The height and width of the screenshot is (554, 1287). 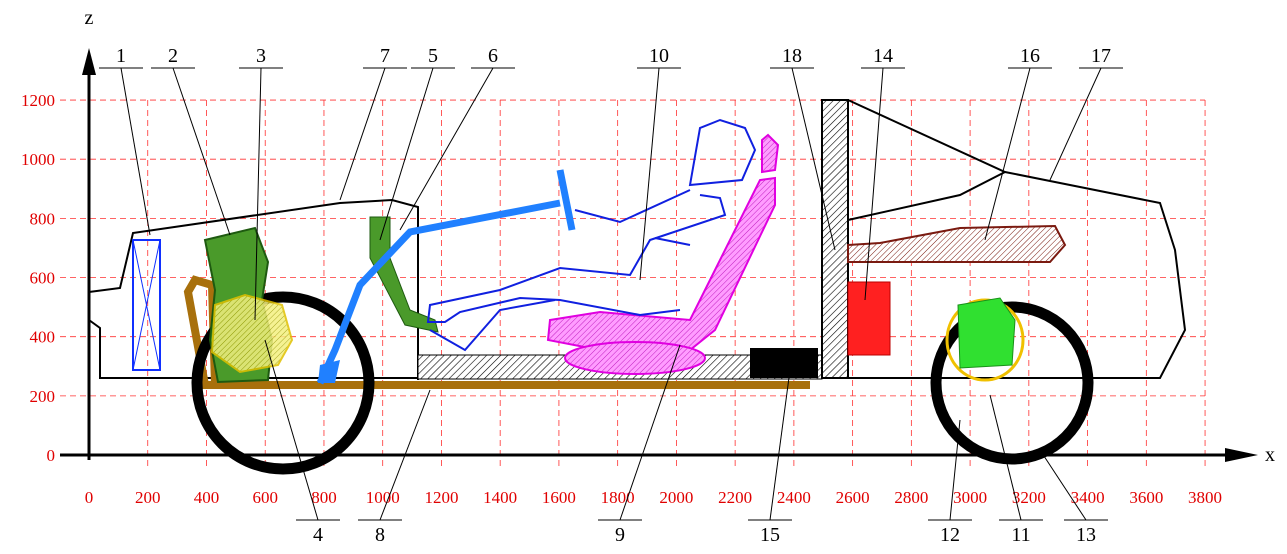 I want to click on x-tick-label: 2400, so click(x=794, y=497).